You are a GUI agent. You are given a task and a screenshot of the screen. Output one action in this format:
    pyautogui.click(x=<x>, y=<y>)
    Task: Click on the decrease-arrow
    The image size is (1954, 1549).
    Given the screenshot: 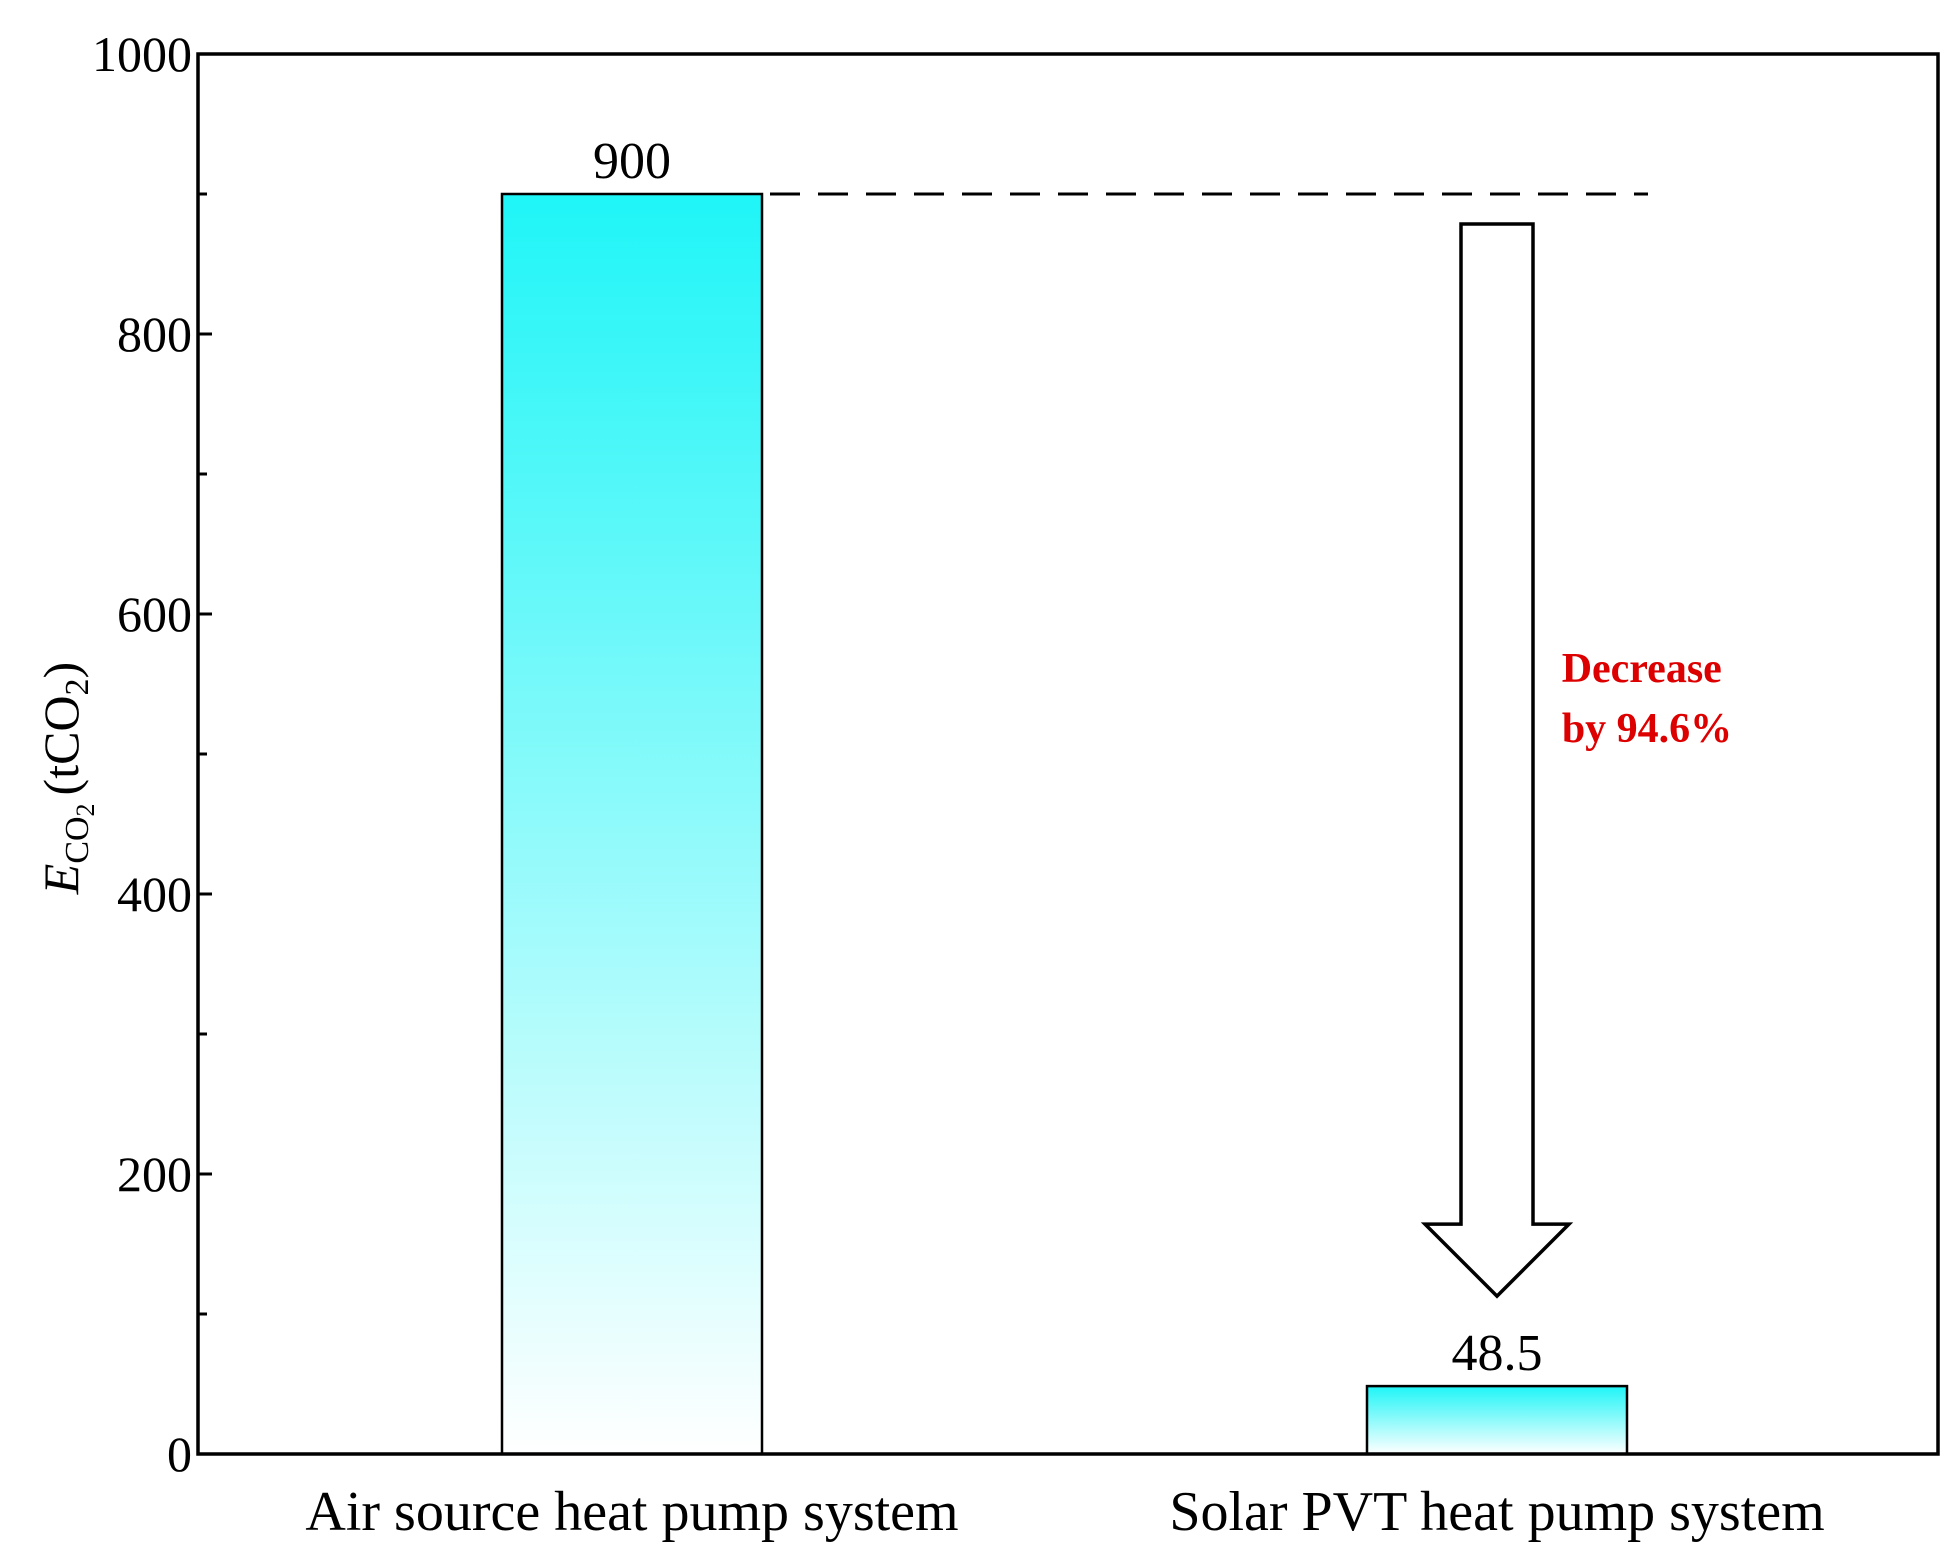 What is the action you would take?
    pyautogui.click(x=1497, y=760)
    